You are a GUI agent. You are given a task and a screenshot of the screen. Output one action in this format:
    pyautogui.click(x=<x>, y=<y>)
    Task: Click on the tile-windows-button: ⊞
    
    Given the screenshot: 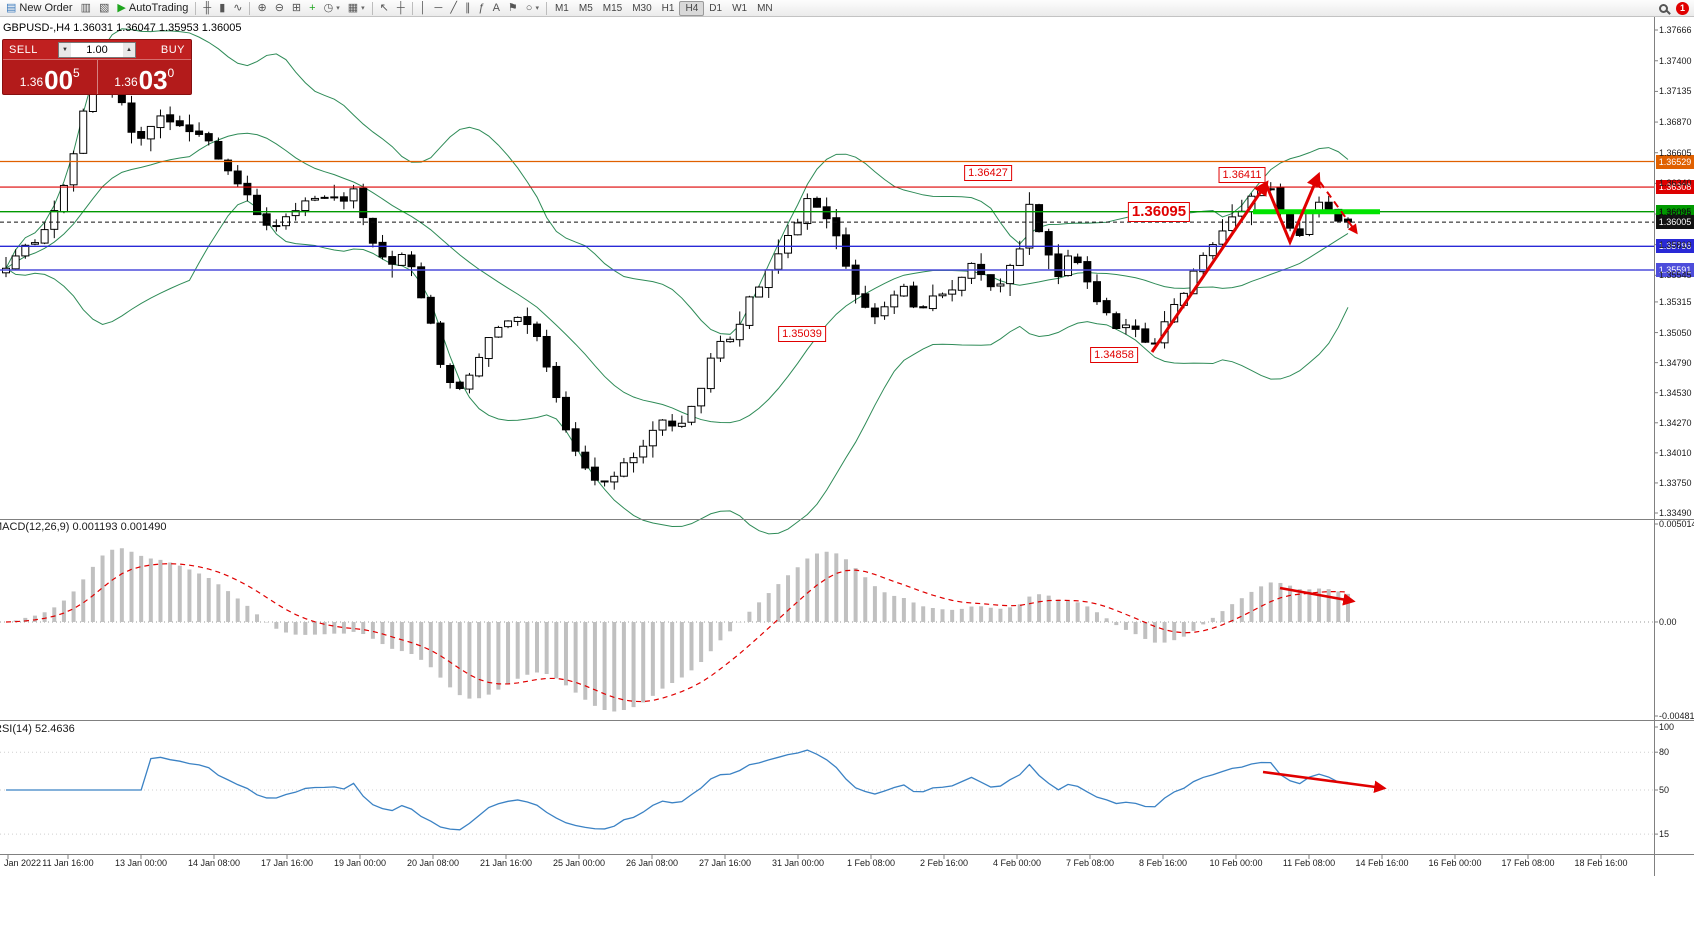 What is the action you would take?
    pyautogui.click(x=296, y=8)
    